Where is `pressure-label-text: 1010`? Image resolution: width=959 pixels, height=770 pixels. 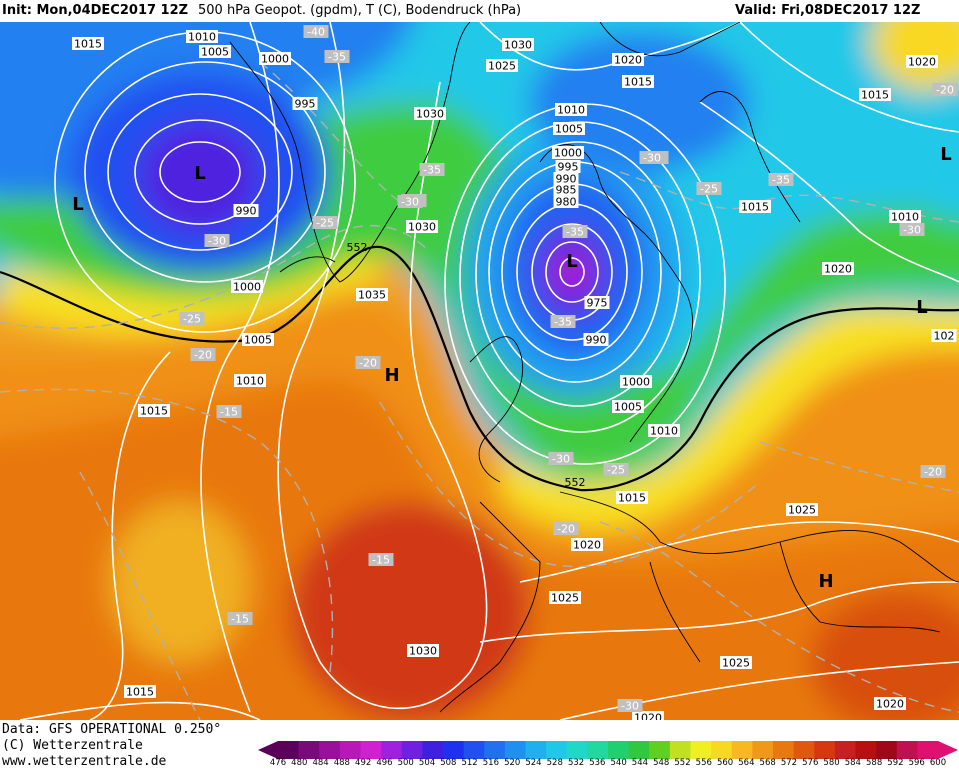 pressure-label-text: 1010 is located at coordinates (571, 110).